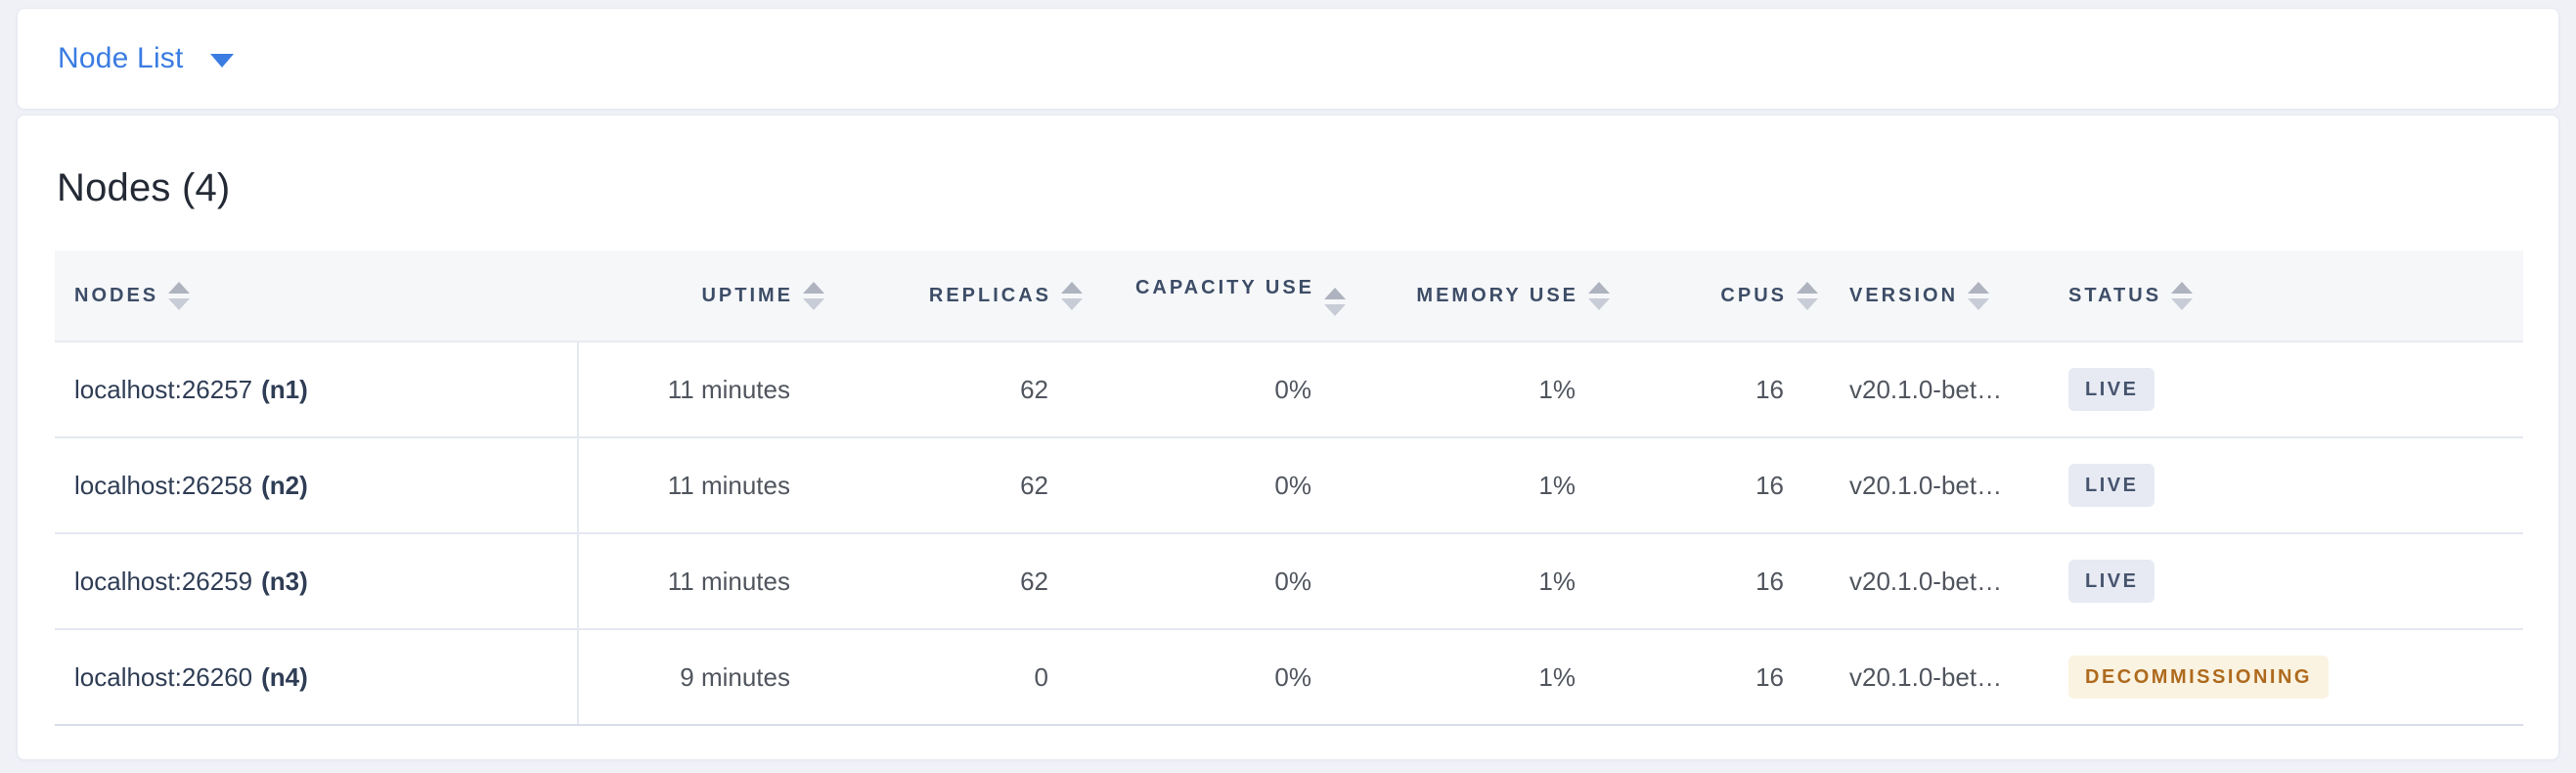 The height and width of the screenshot is (773, 2576). What do you see at coordinates (284, 581) in the screenshot?
I see `node-id: (n3)` at bounding box center [284, 581].